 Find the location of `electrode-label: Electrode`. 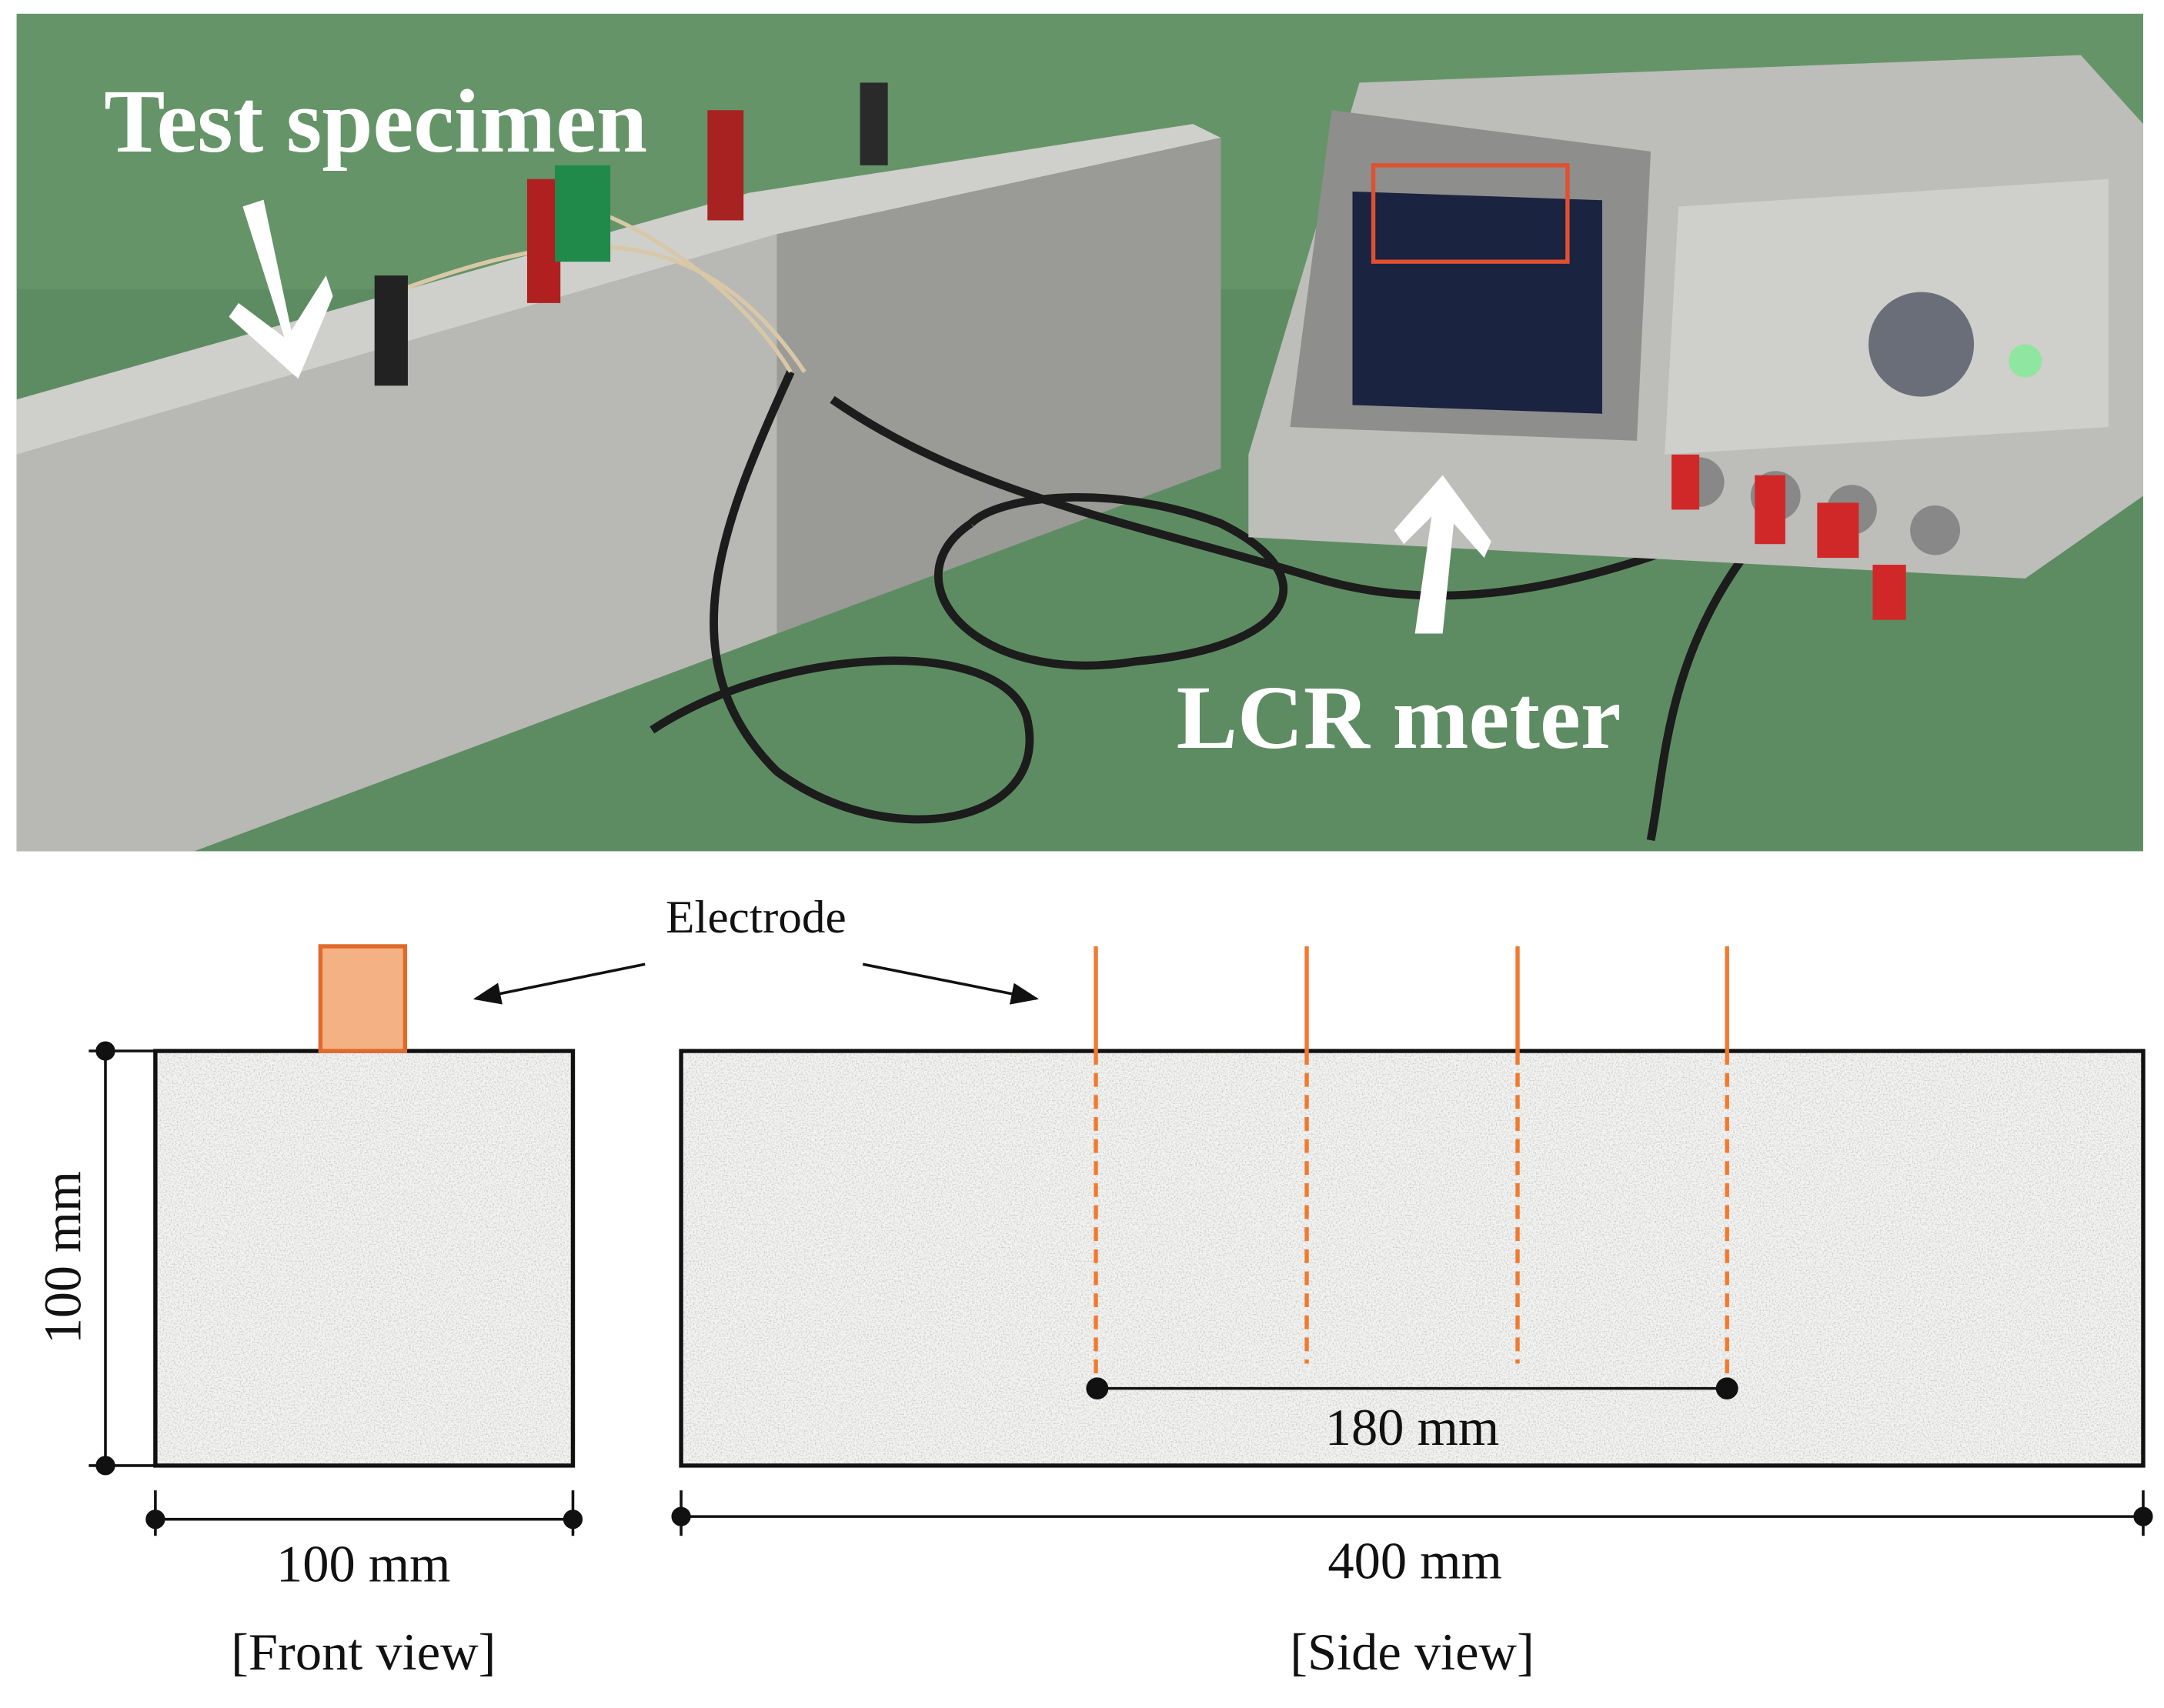

electrode-label: Electrode is located at coordinates (756, 917).